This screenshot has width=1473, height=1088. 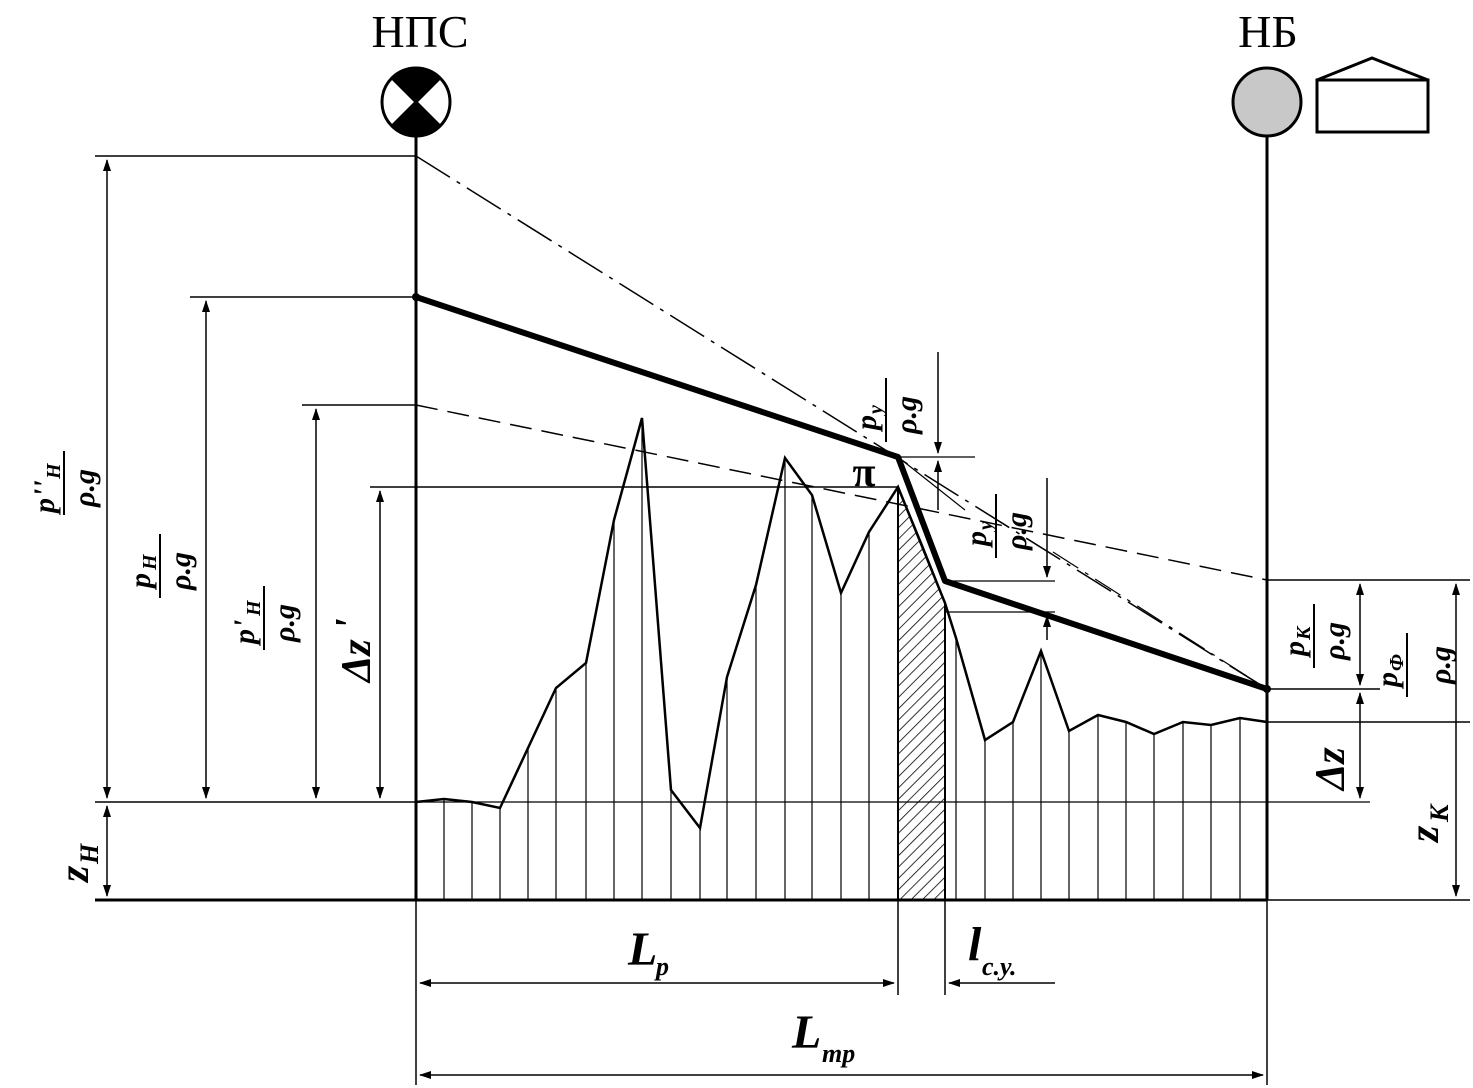 I want to click on tank-farm-title: НБ, so click(x=1268, y=31).